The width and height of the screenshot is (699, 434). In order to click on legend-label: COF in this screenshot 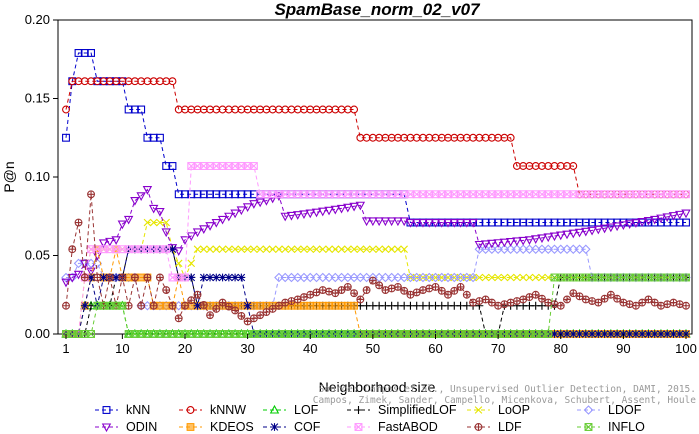, I will do `click(307, 427)`.